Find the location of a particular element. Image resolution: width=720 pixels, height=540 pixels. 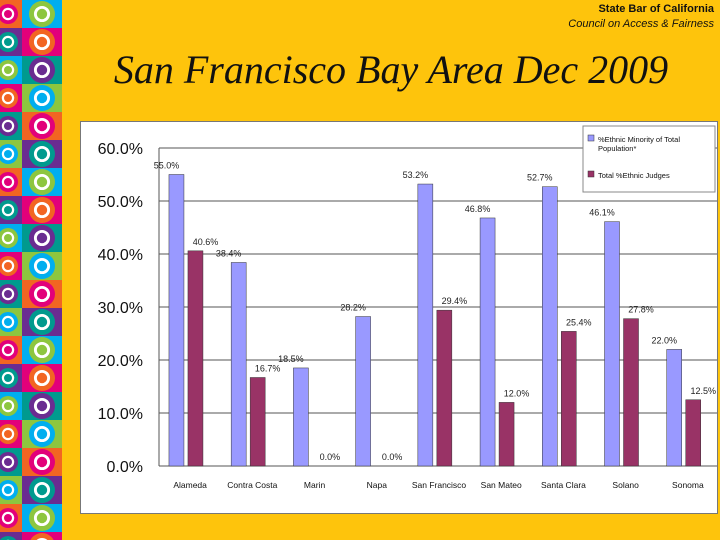

y-tick-label: 20.0% is located at coordinates (120, 361).